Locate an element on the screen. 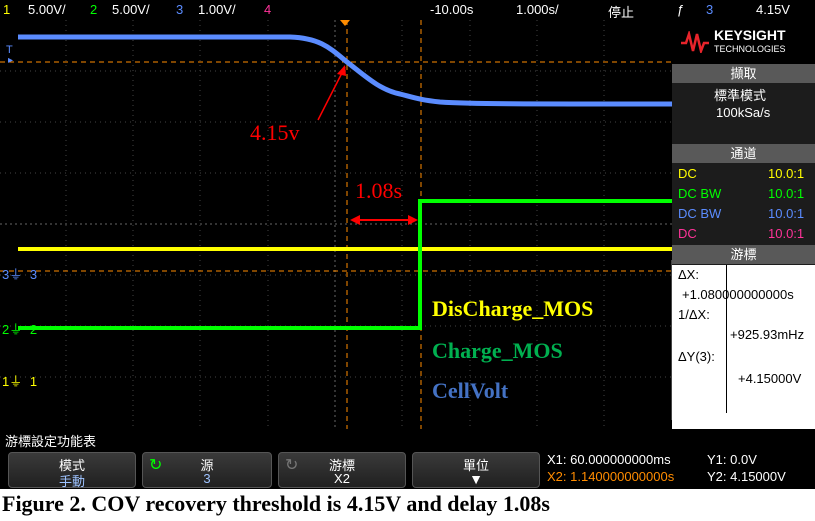 The image size is (815, 521). readout-divider is located at coordinates (699, 339).